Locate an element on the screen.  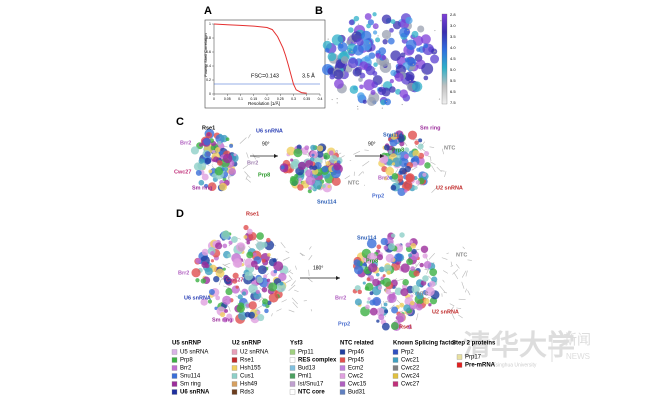
legend-label: Bud13 is located at coordinates (307, 369).